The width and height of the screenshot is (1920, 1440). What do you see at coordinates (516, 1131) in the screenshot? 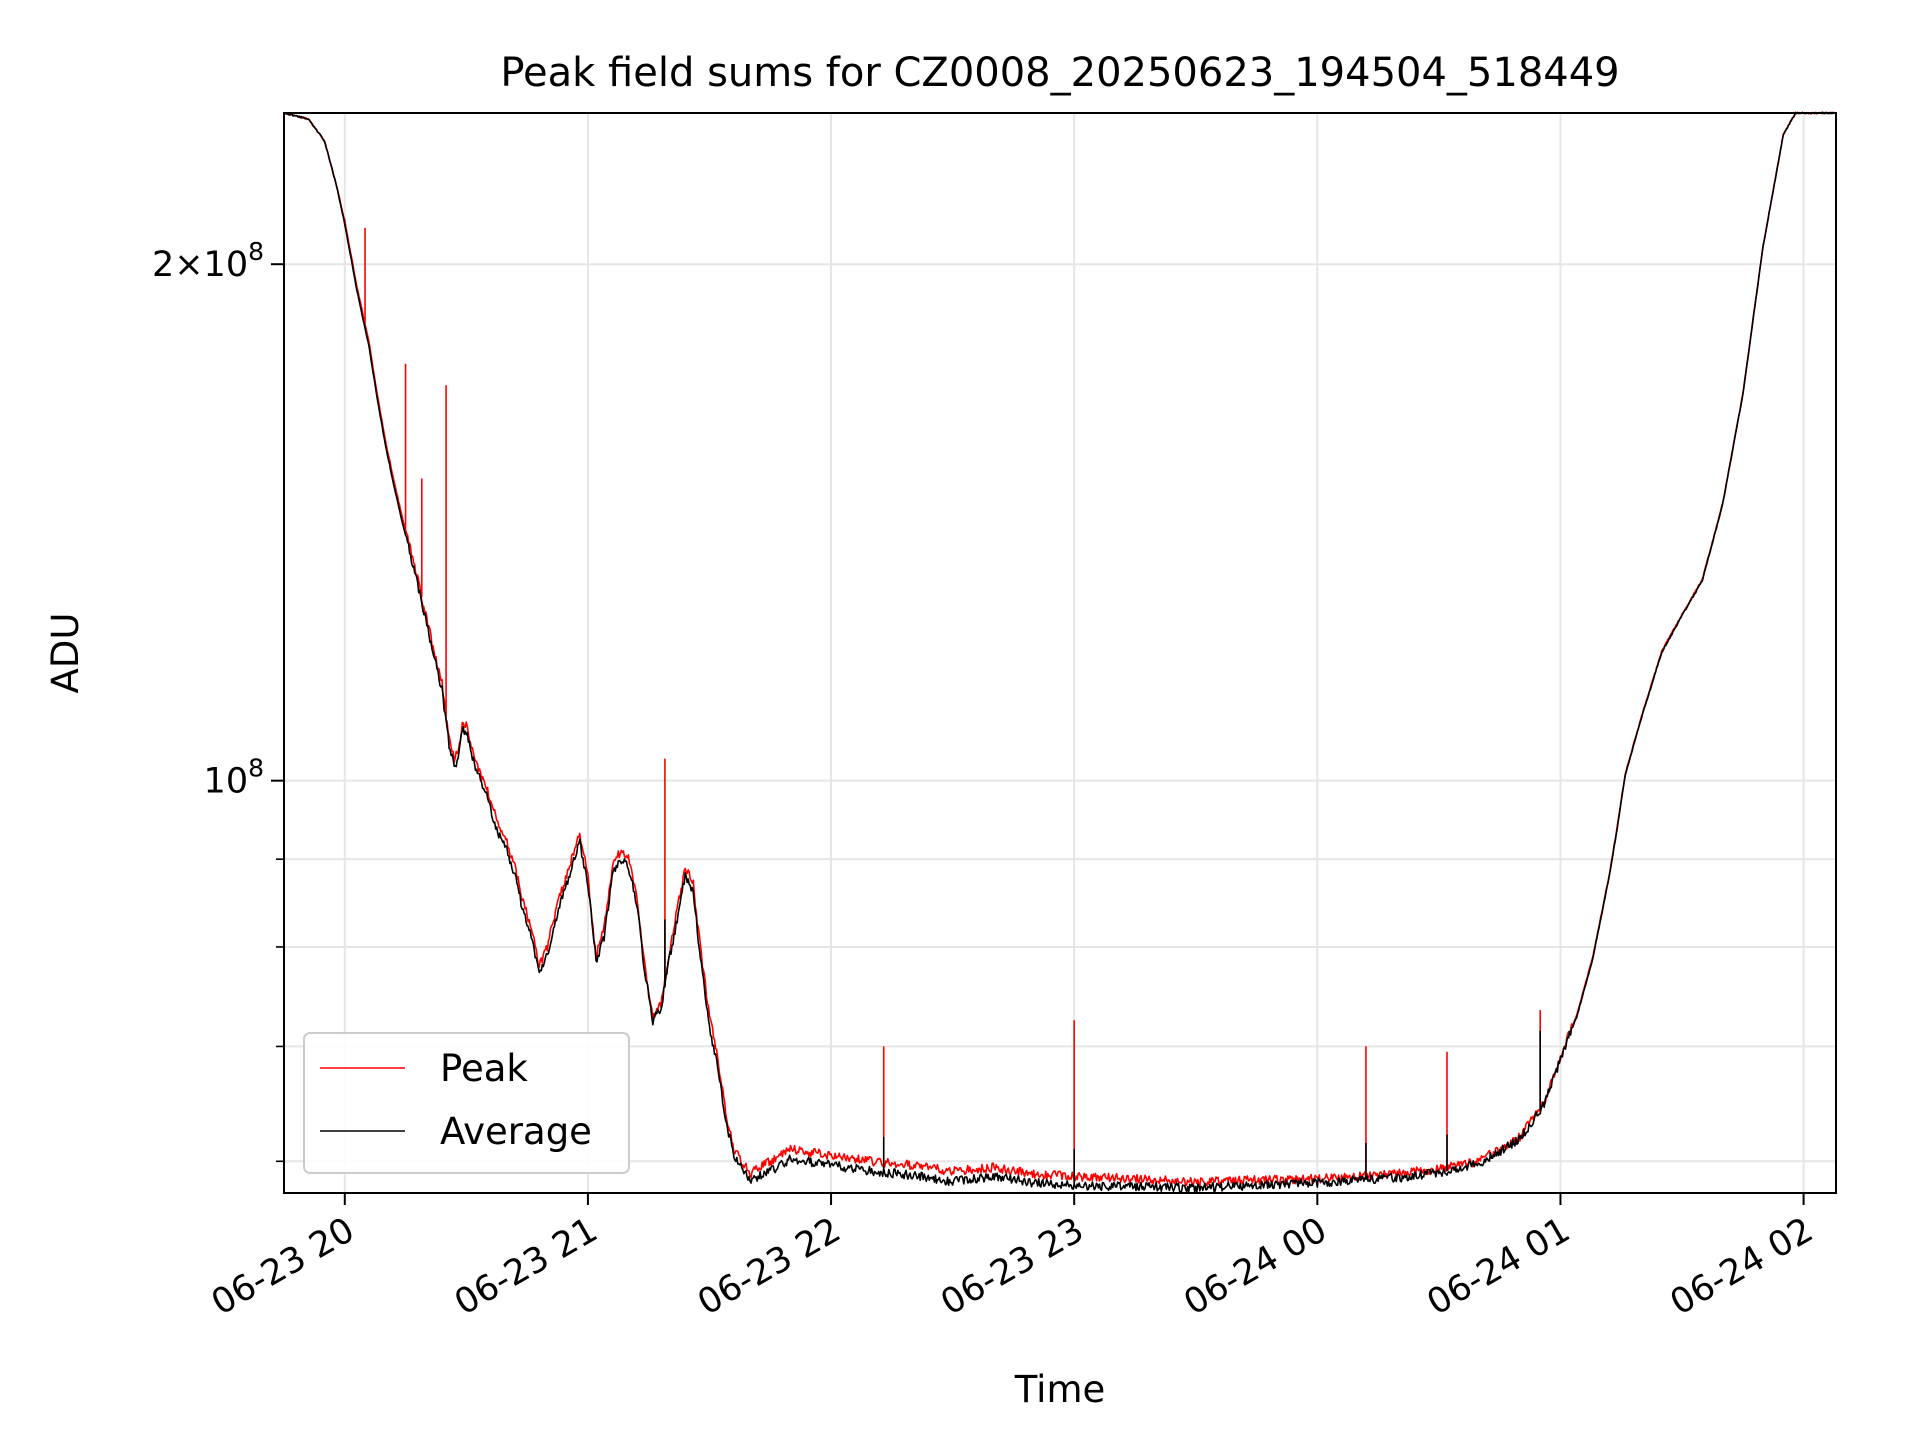
I see `legend-label-average: Average` at bounding box center [516, 1131].